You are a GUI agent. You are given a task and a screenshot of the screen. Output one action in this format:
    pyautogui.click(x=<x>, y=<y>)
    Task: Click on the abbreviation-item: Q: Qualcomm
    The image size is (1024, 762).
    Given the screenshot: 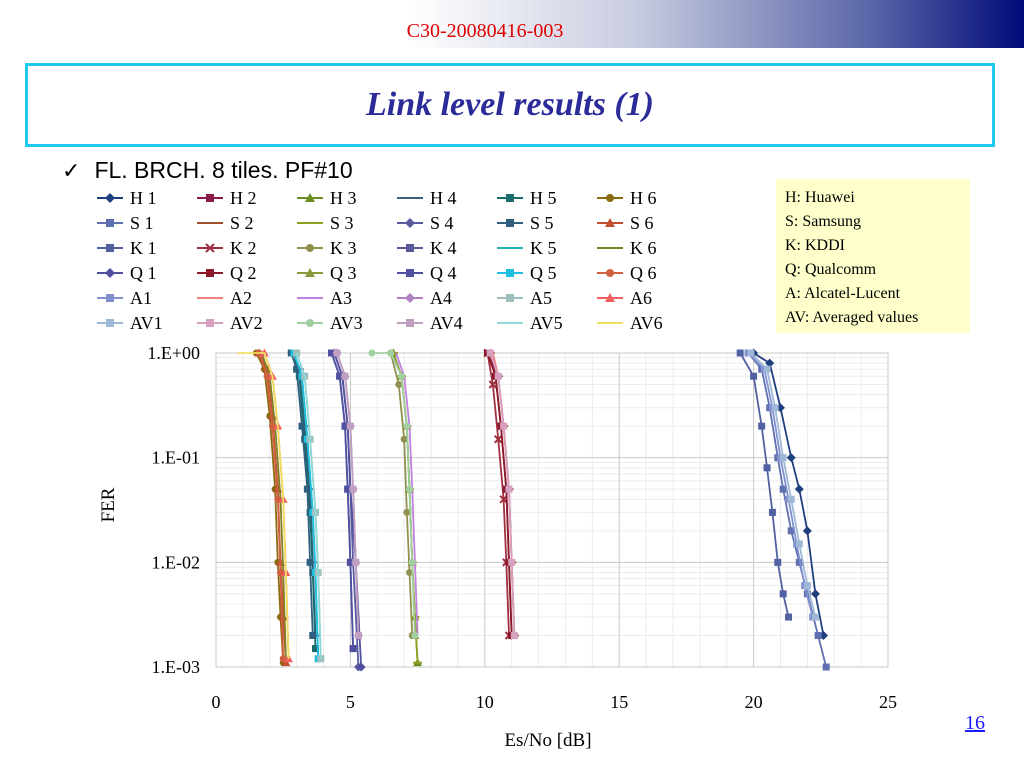 What is the action you would take?
    pyautogui.click(x=831, y=269)
    